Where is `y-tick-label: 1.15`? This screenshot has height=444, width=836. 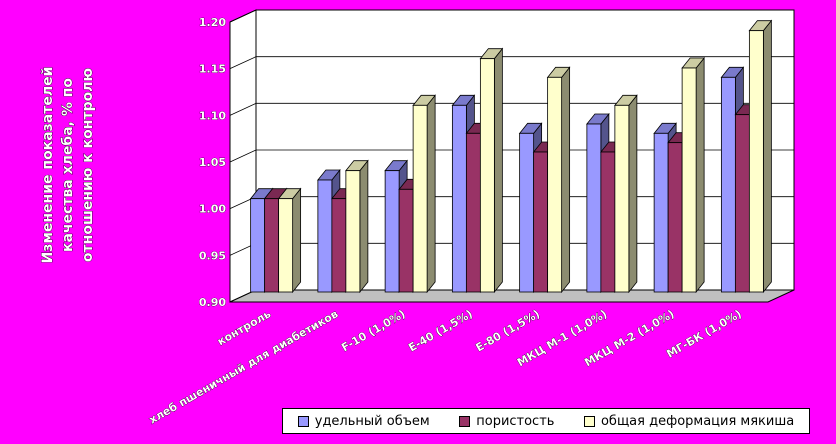
y-tick-label: 1.15 is located at coordinates (212, 69).